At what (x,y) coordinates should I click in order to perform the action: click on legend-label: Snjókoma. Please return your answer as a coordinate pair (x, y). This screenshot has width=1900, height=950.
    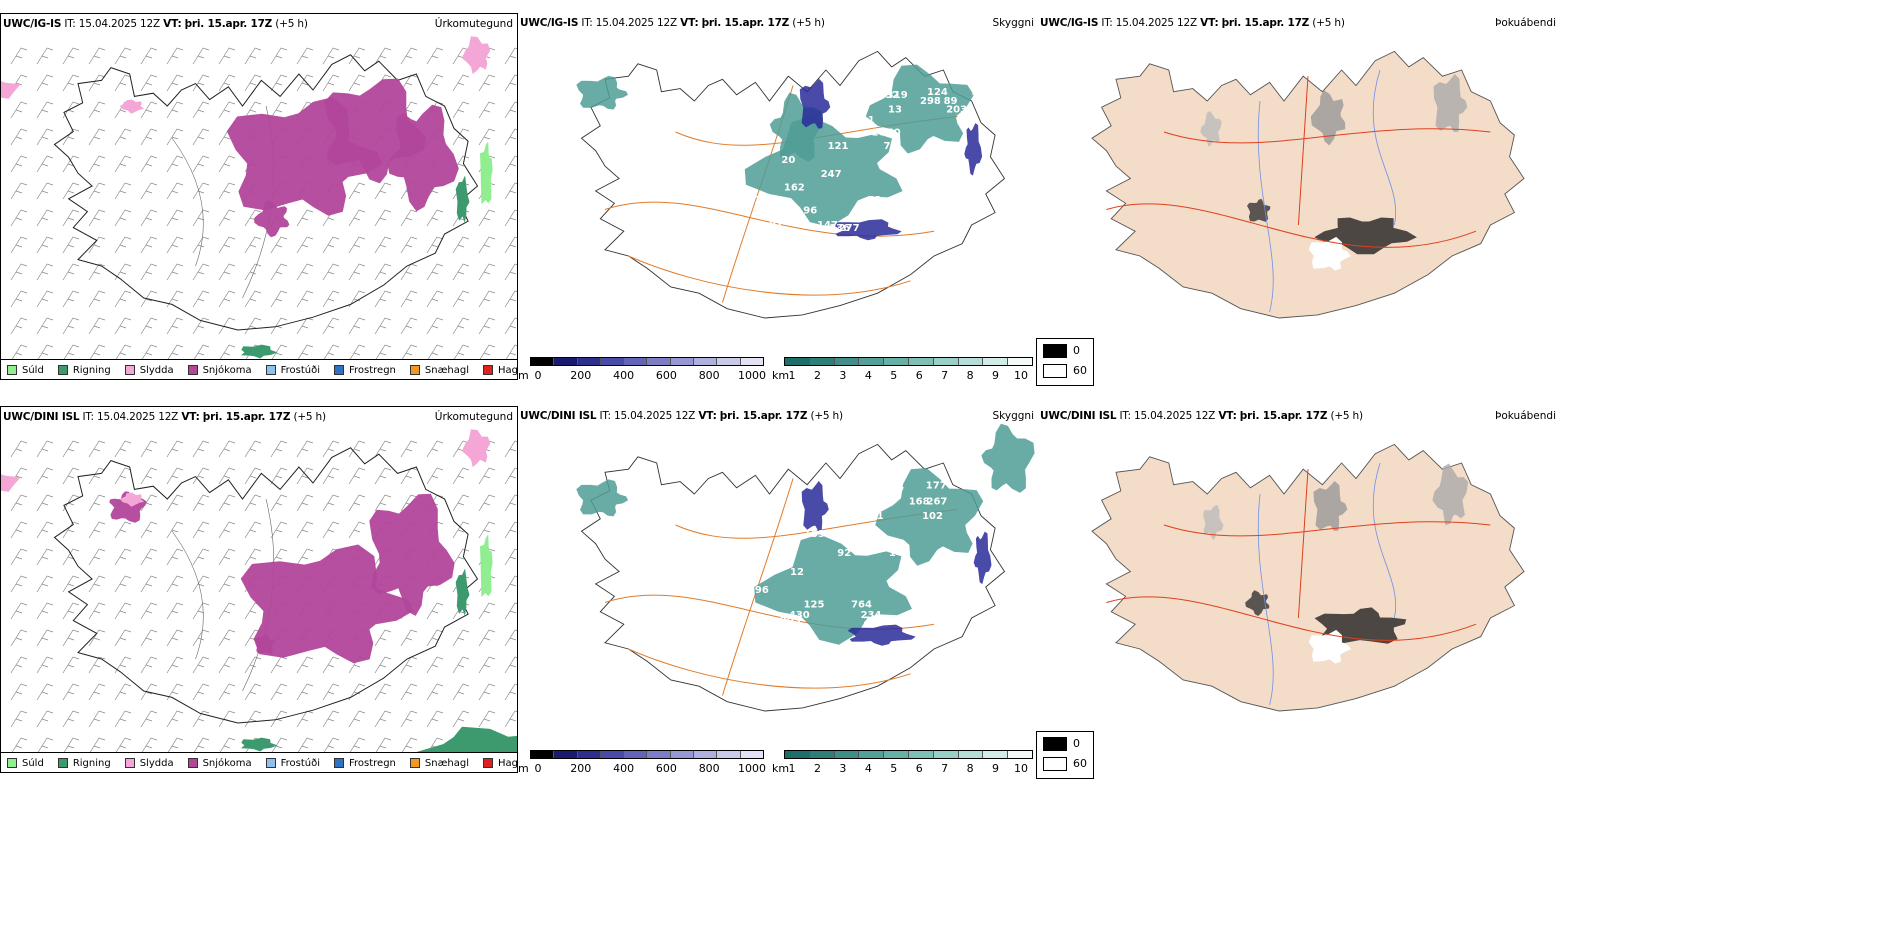
    Looking at the image, I should click on (227, 370).